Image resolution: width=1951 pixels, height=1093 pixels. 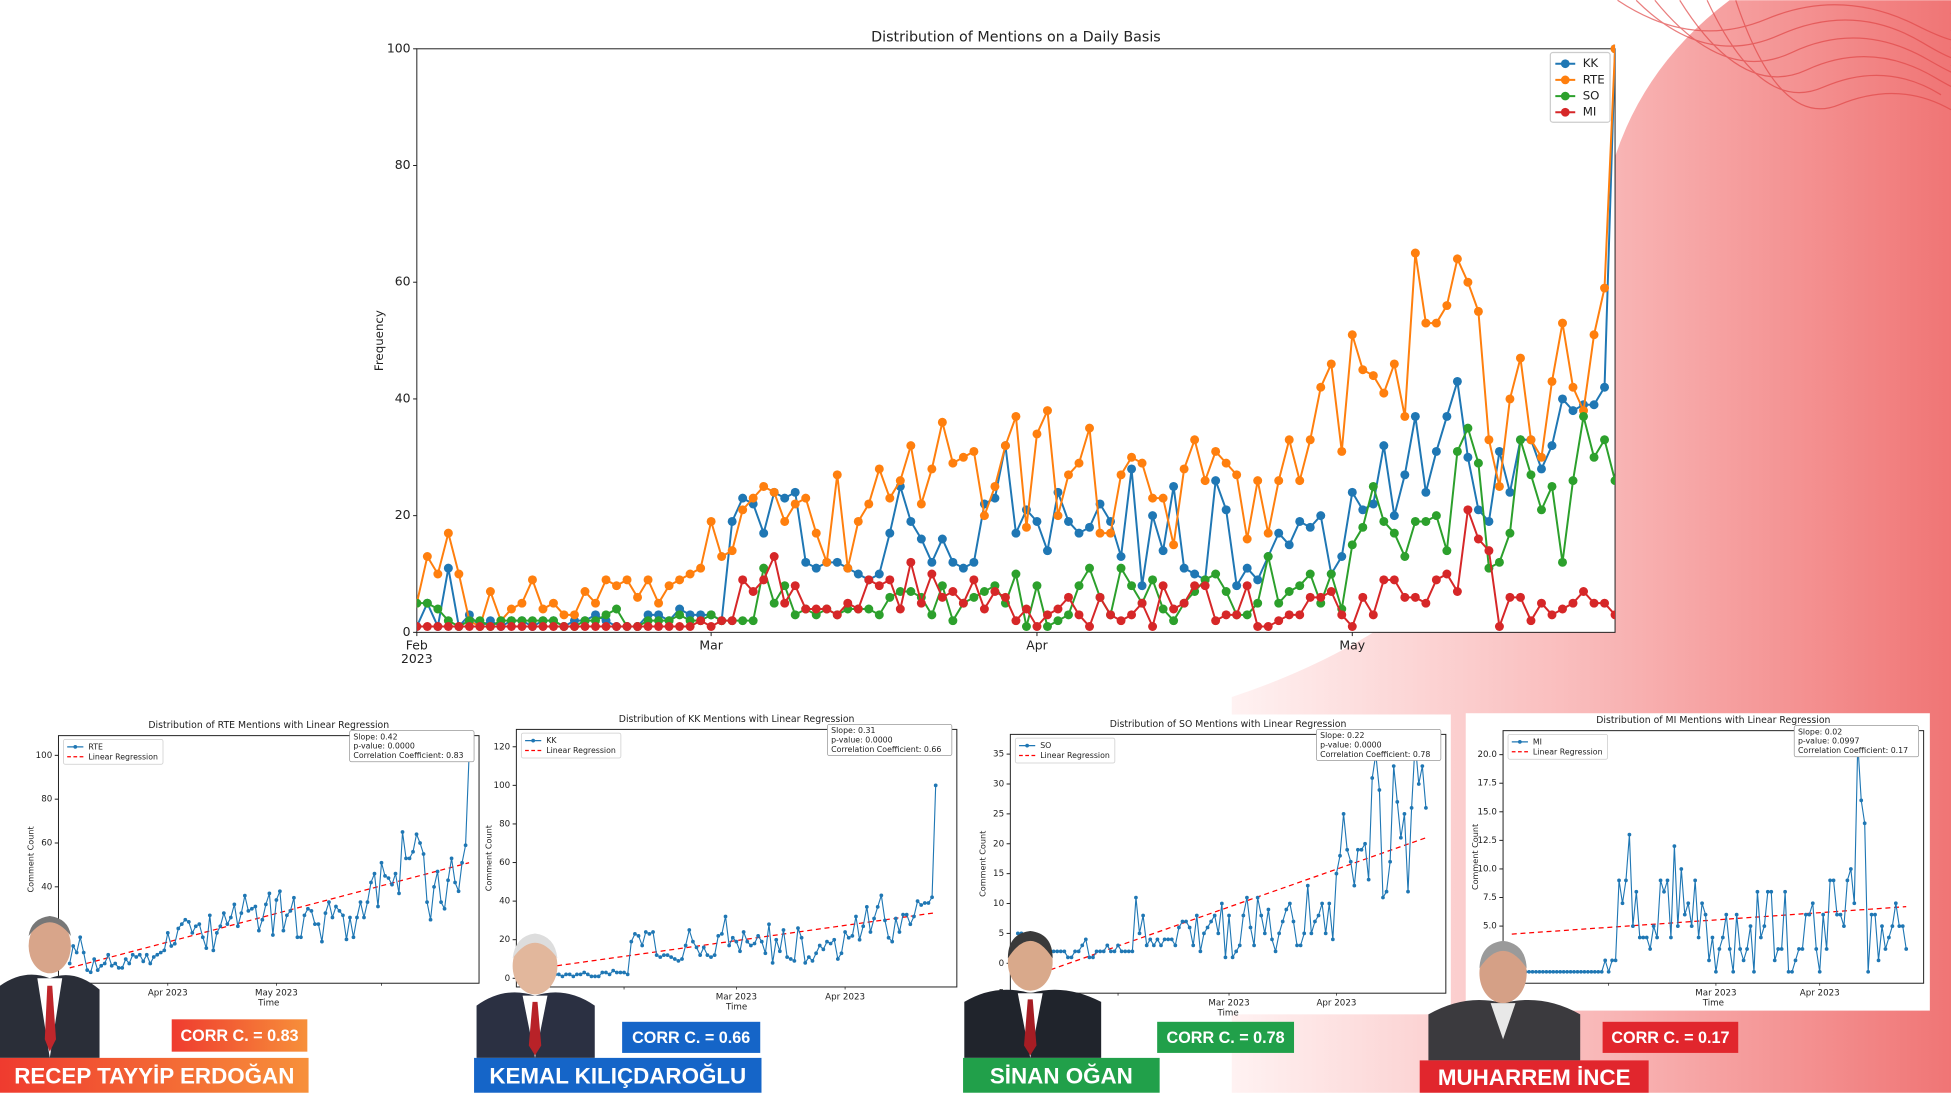 I want to click on y-axis-label: Comment Count, so click(x=488, y=858).